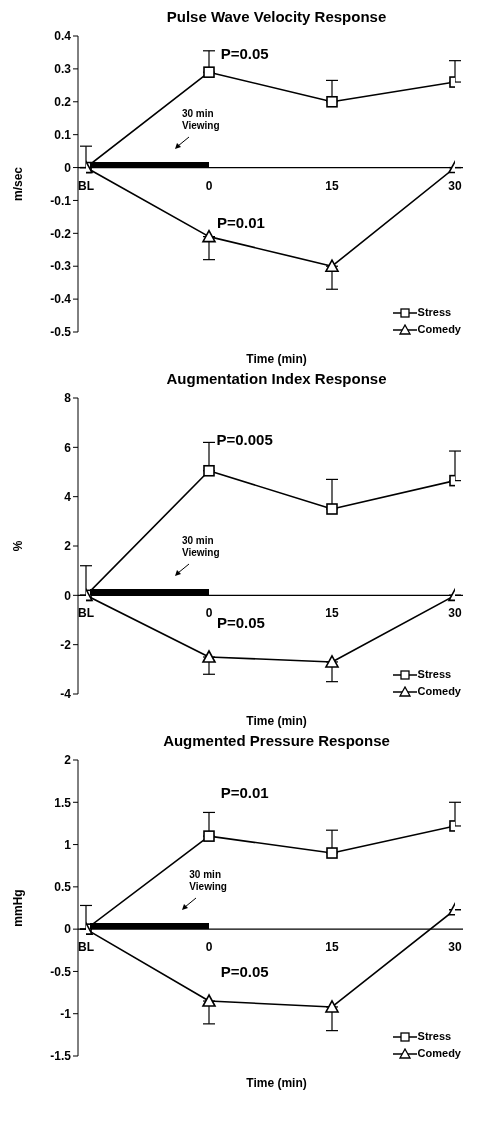 The image size is (493, 1133). What do you see at coordinates (63, 802) in the screenshot?
I see `y-tick-label: 1.5` at bounding box center [63, 802].